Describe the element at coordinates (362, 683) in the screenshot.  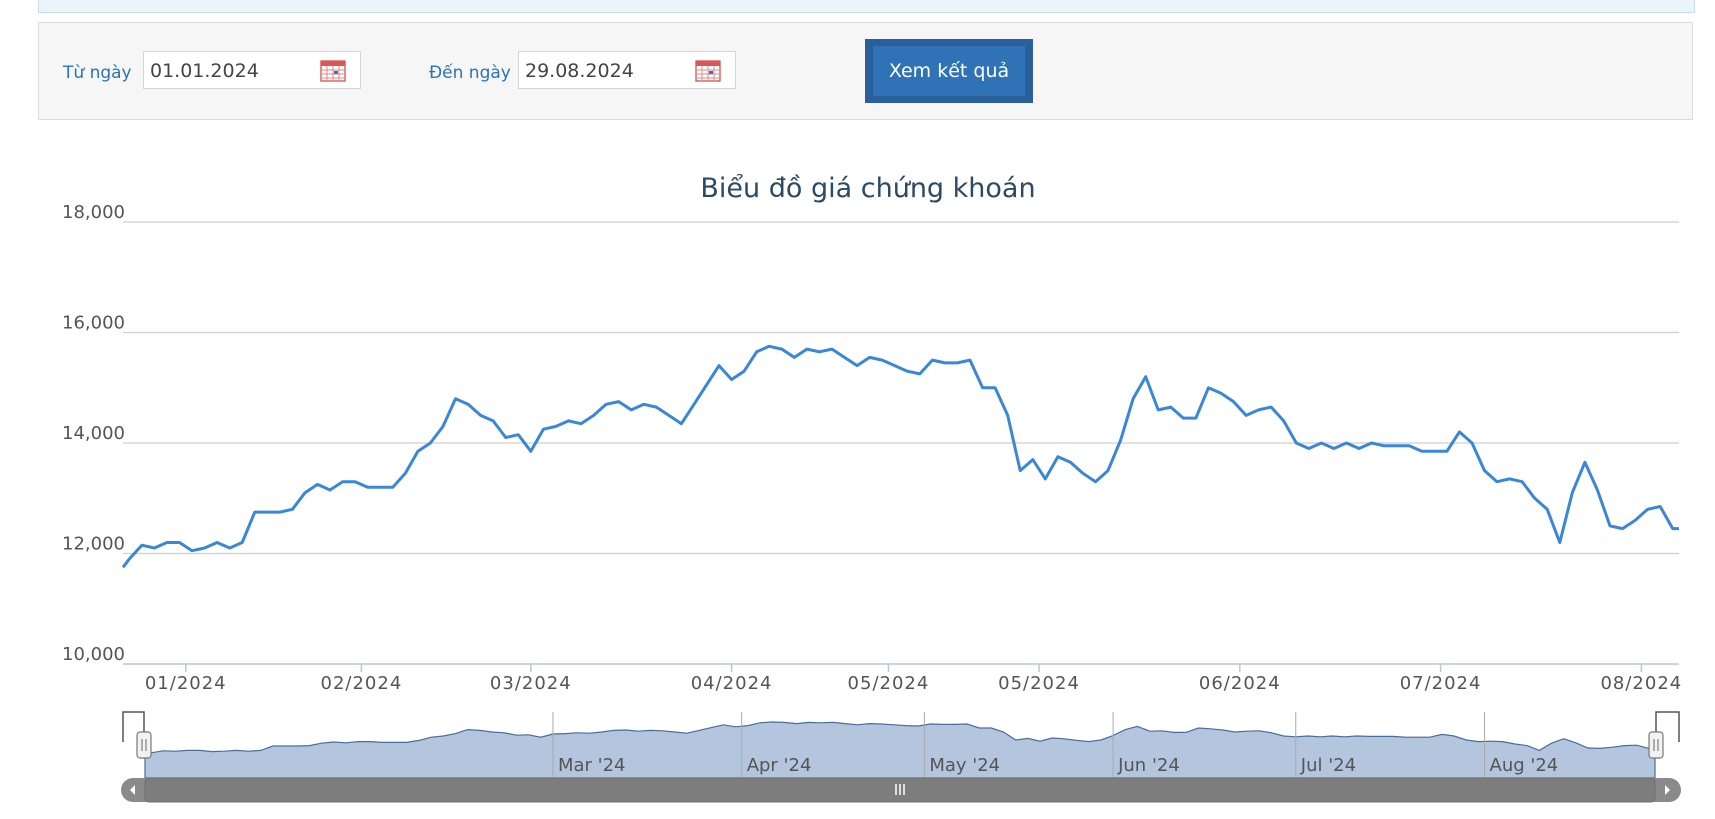
I see `x-tick-label: 02/2024` at that location.